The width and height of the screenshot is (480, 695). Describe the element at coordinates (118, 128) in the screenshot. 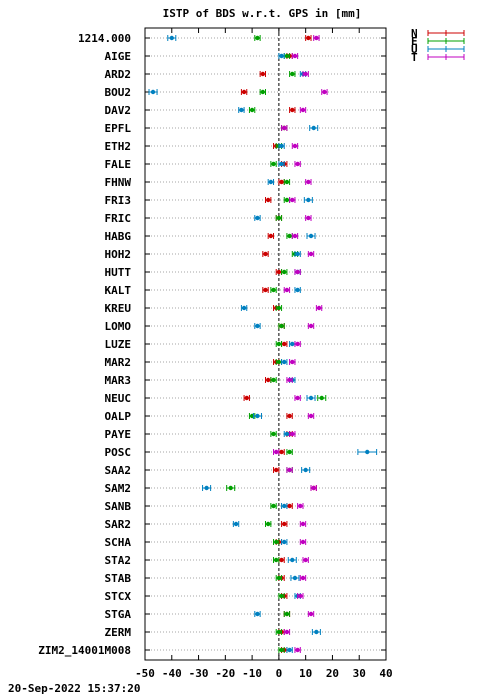

I see `station-label: EPFL` at that location.